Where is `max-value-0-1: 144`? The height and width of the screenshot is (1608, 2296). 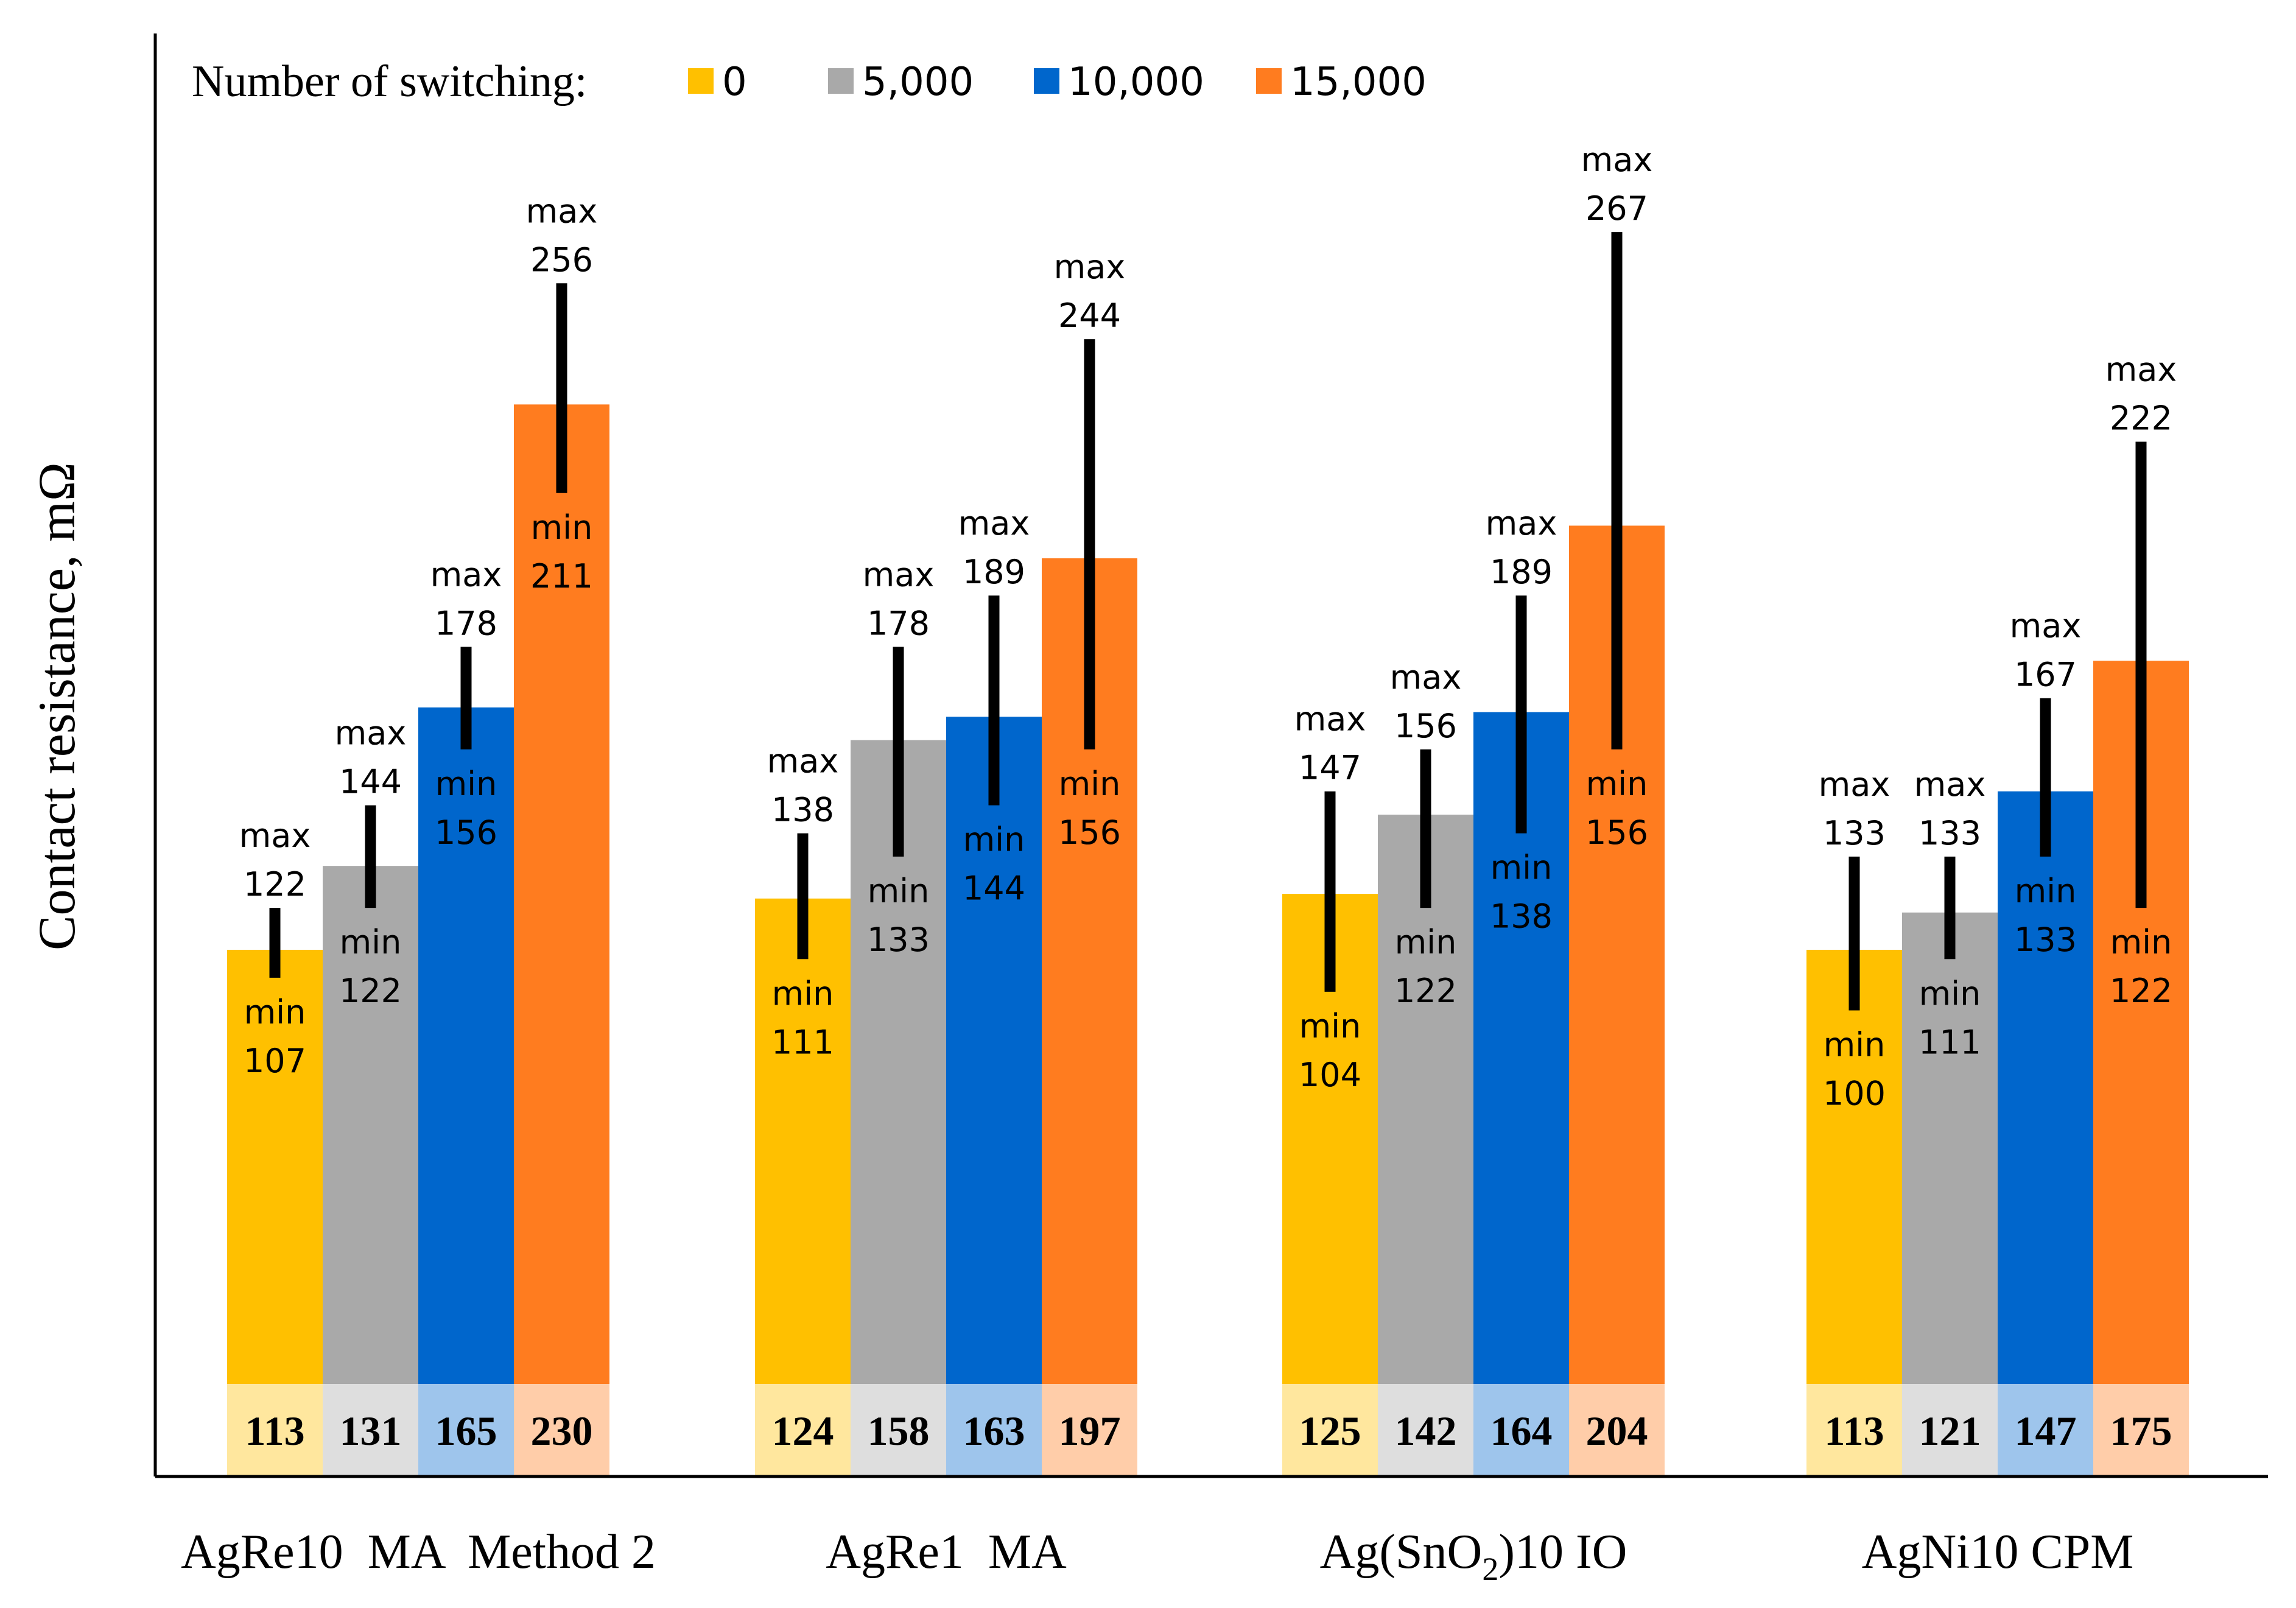 max-value-0-1: 144 is located at coordinates (371, 782).